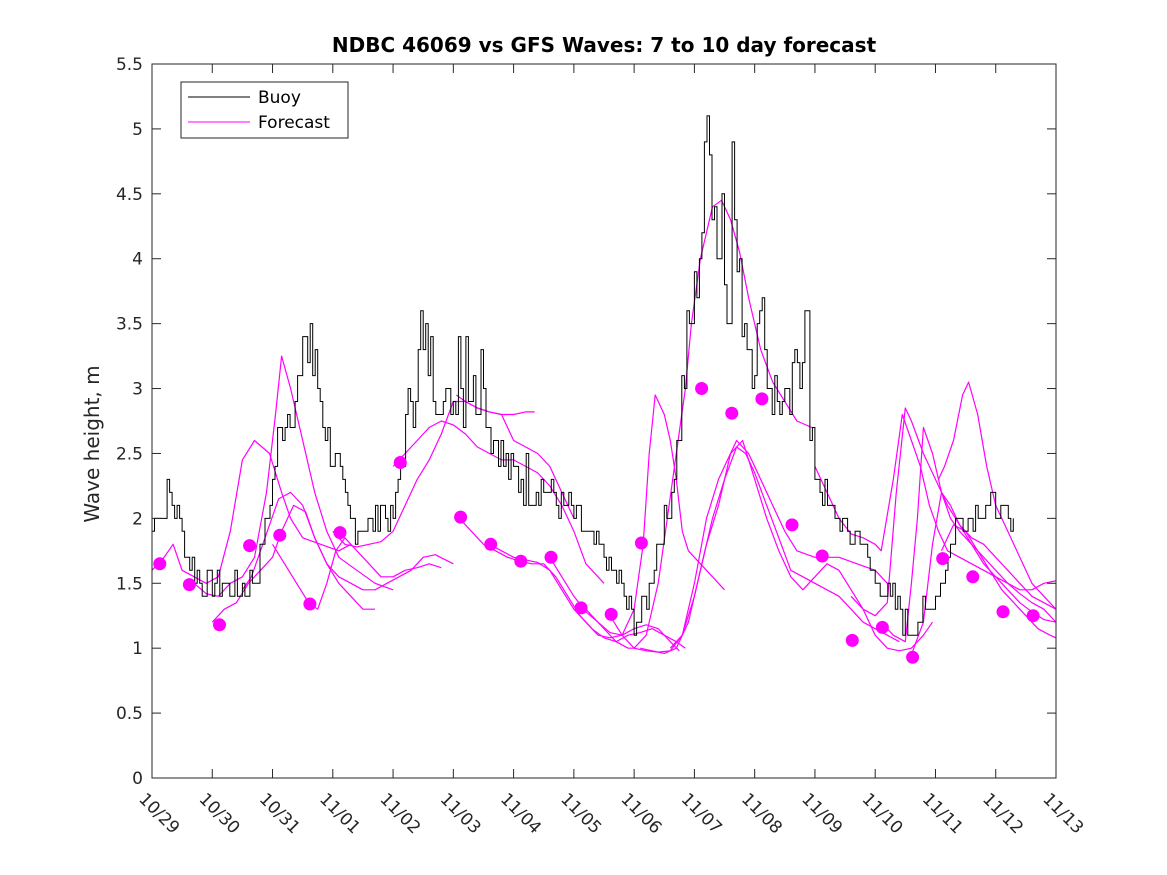  I want to click on legend: Buoy Forecast, so click(264, 110).